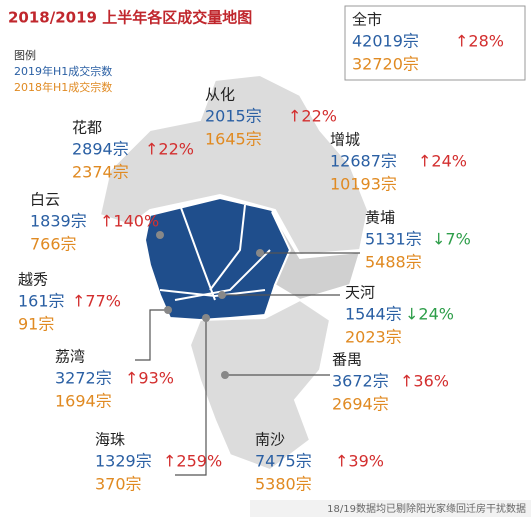 The image size is (531, 517). What do you see at coordinates (270, 440) in the screenshot?
I see `district-name: 南沙` at bounding box center [270, 440].